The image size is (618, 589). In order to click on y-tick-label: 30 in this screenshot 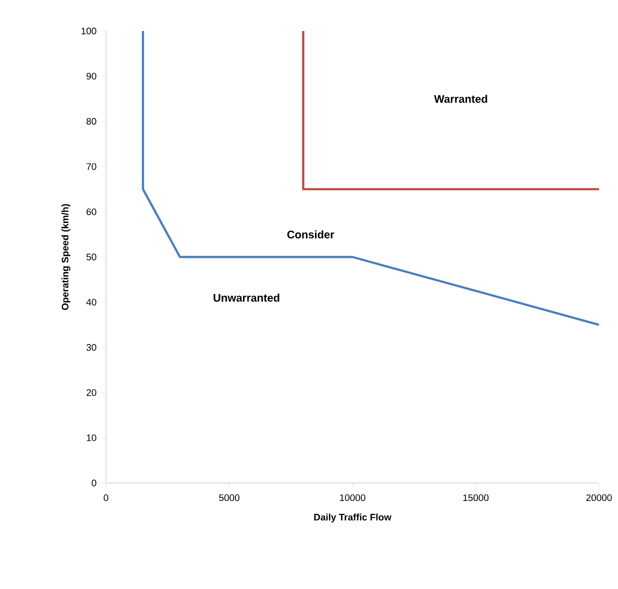, I will do `click(91, 347)`.